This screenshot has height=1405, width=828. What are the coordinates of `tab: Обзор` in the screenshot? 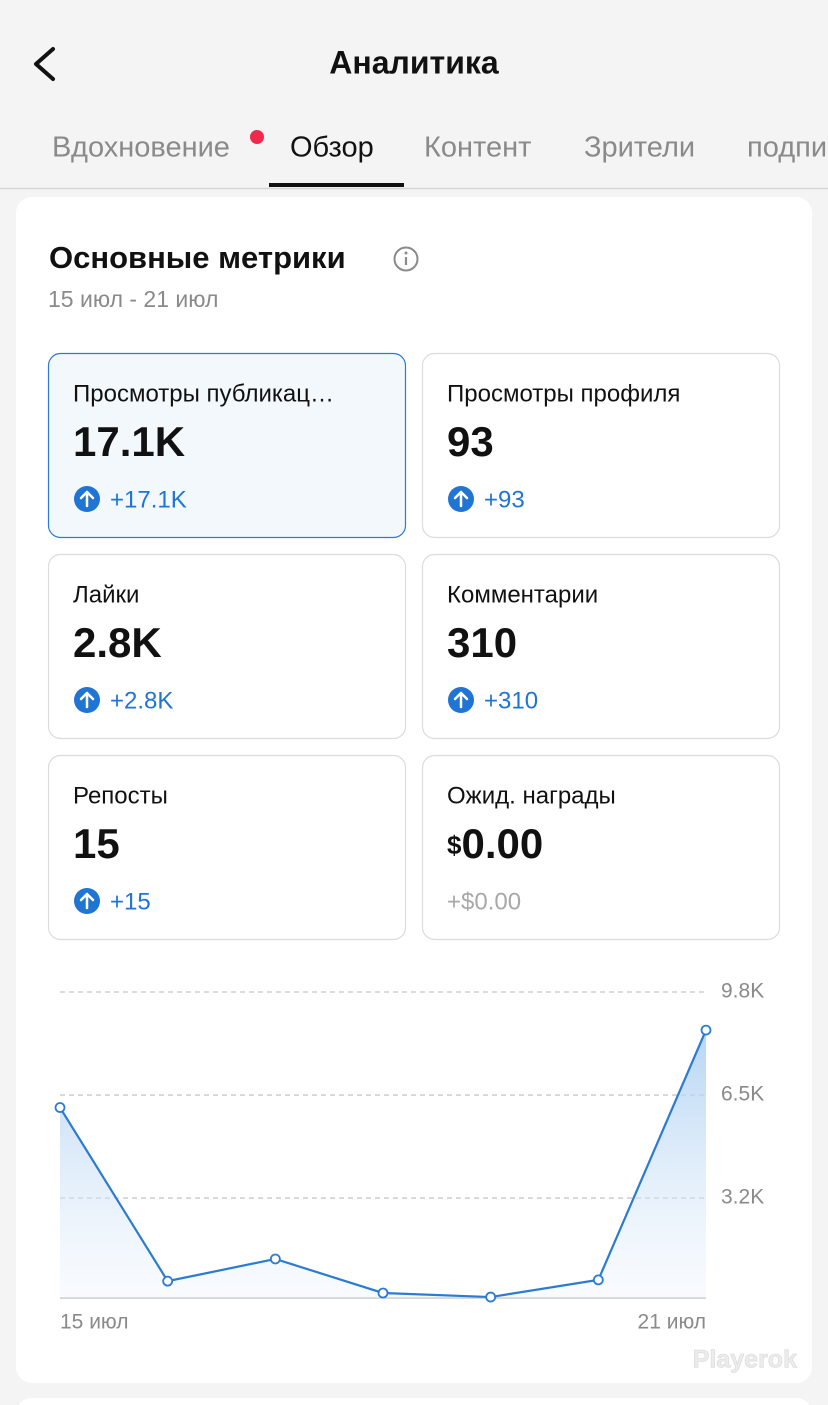 It's located at (332, 148).